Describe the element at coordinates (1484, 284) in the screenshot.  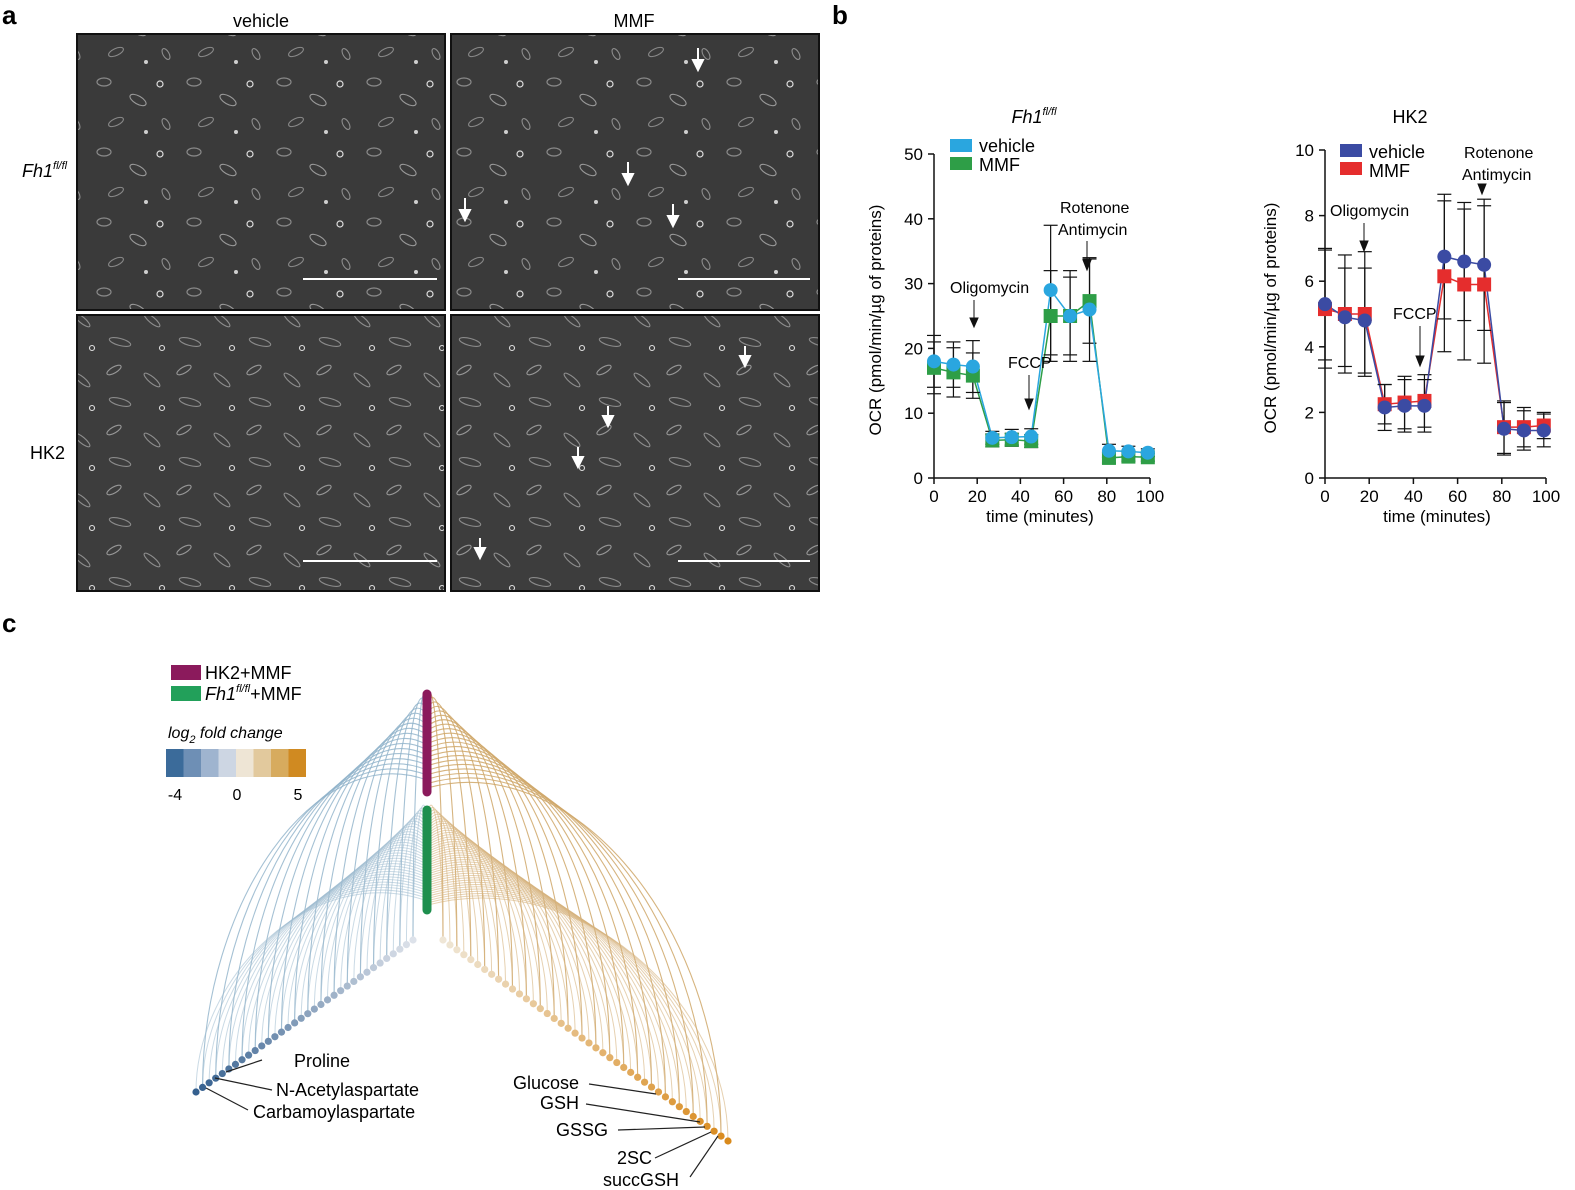
I see `data-point-mmf` at that location.